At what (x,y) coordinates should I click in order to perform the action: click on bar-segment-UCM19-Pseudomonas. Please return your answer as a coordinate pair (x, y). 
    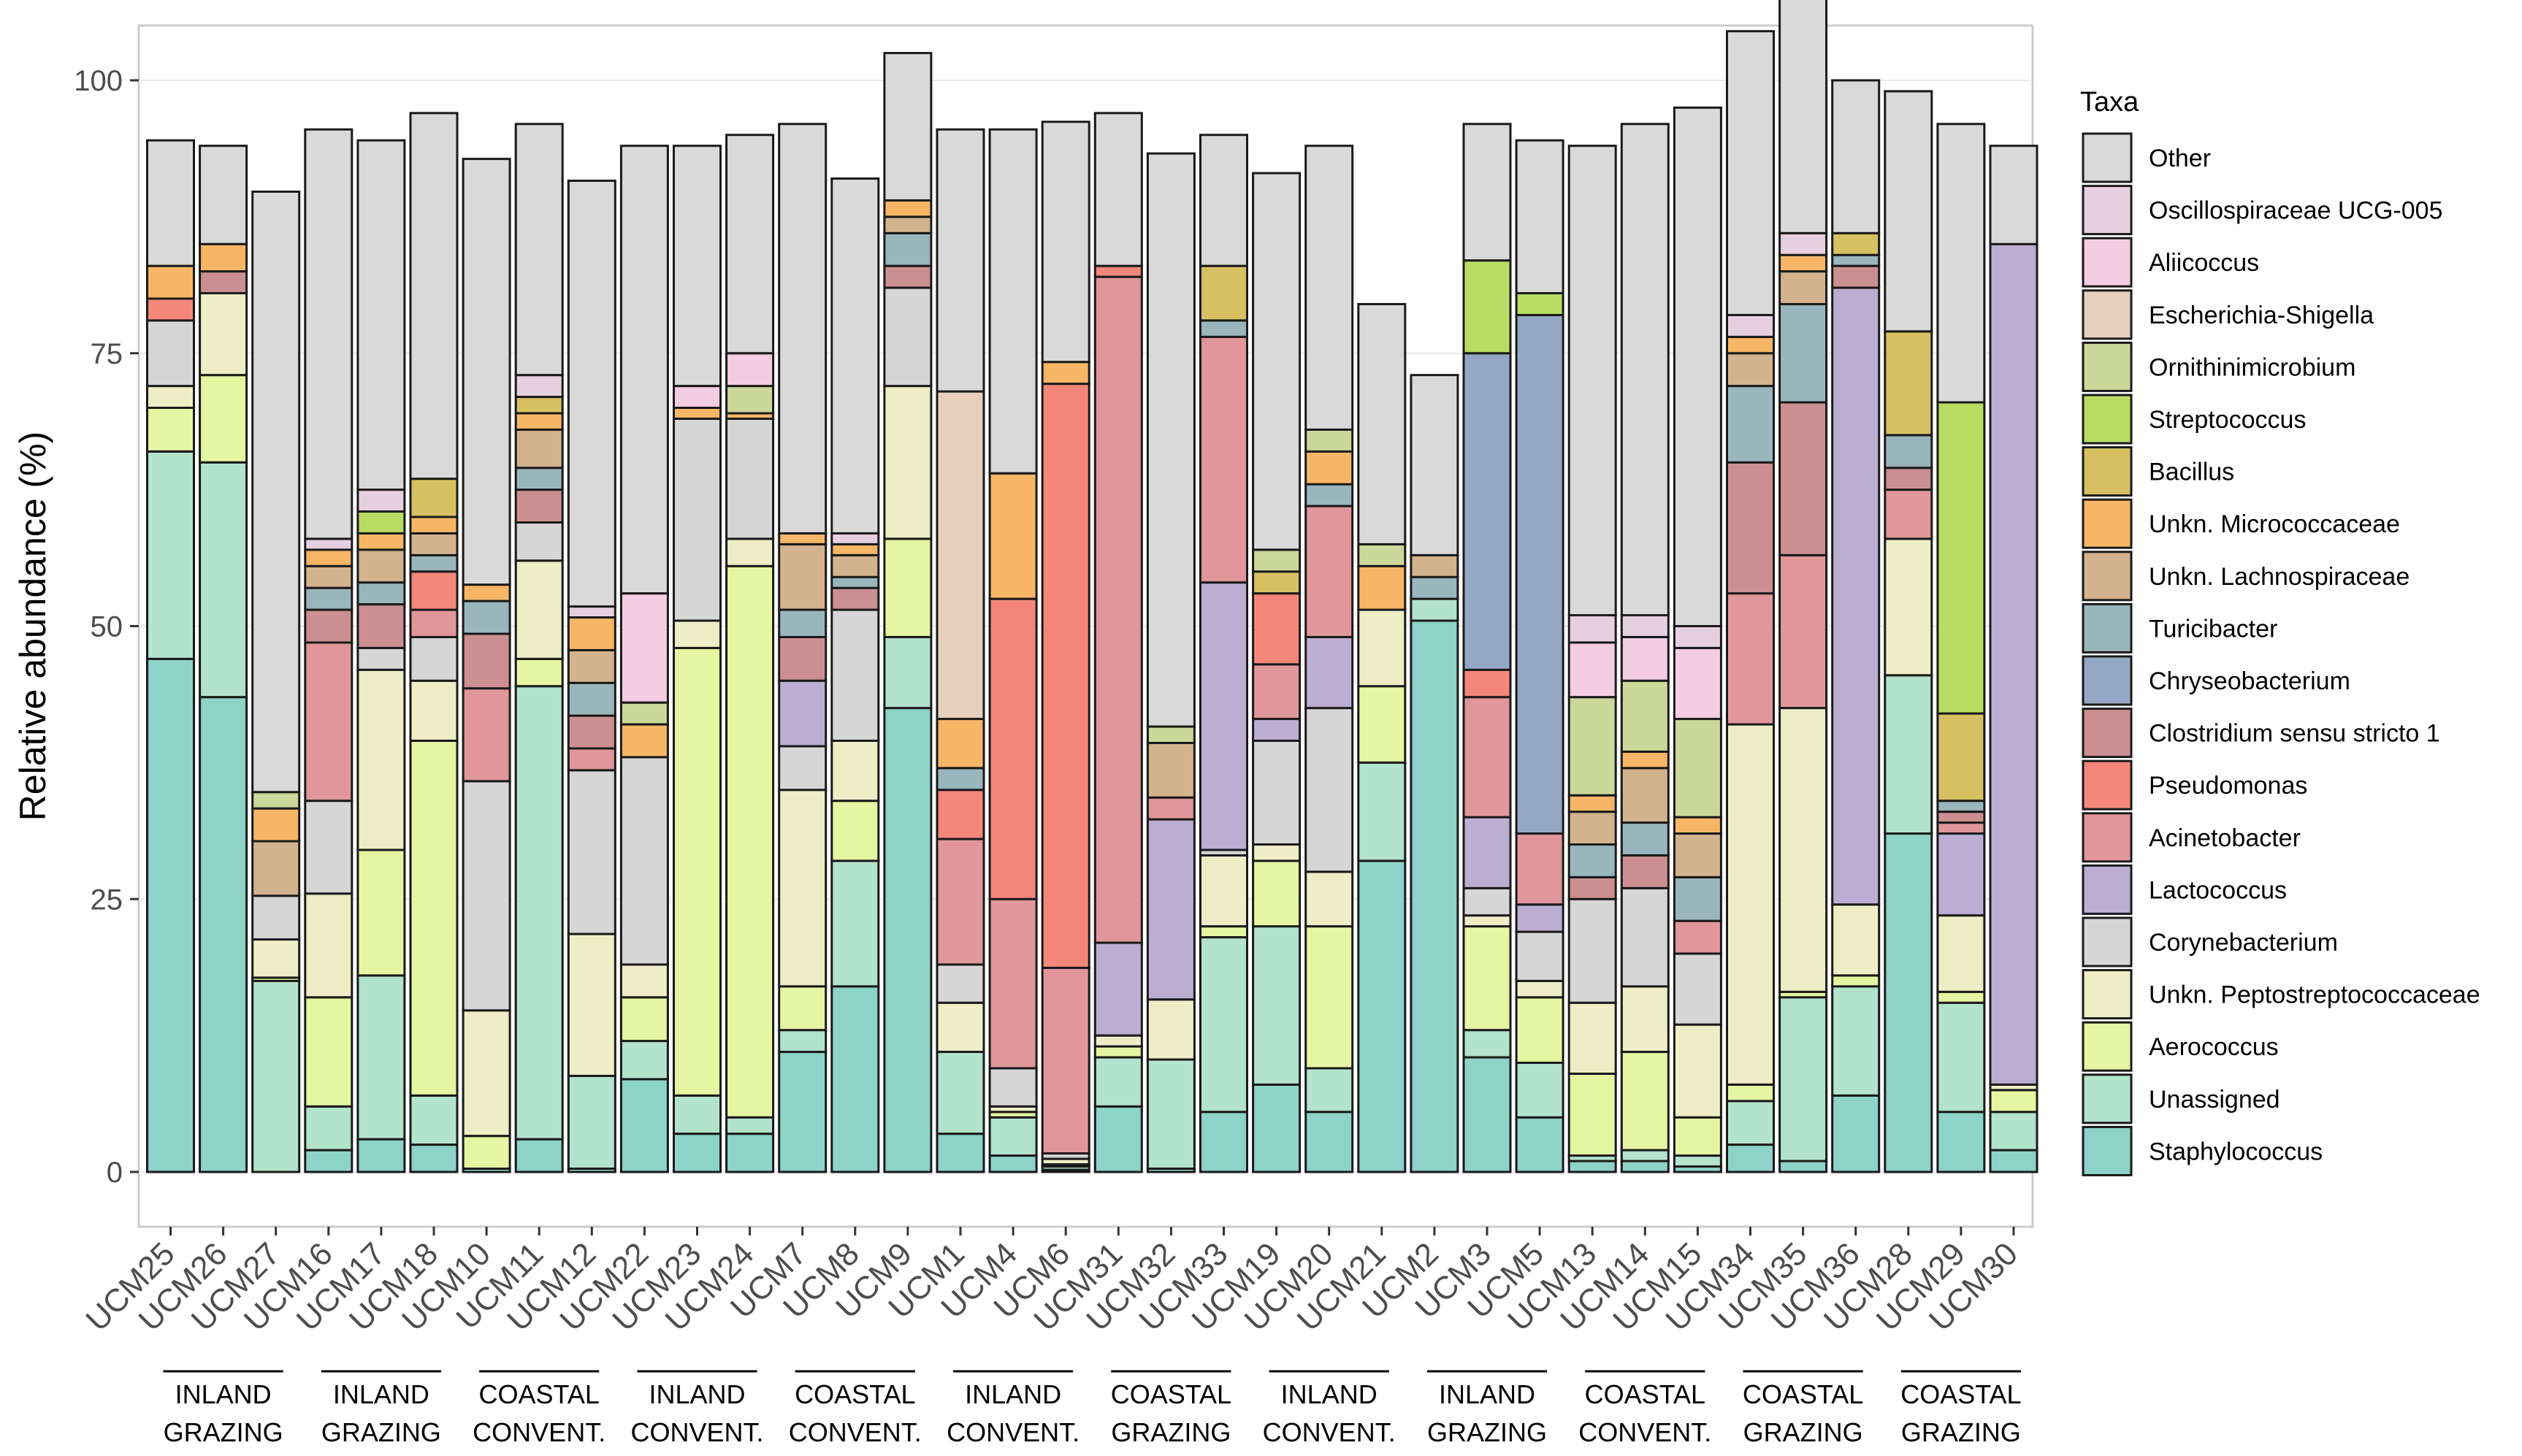
    Looking at the image, I should click on (1277, 629).